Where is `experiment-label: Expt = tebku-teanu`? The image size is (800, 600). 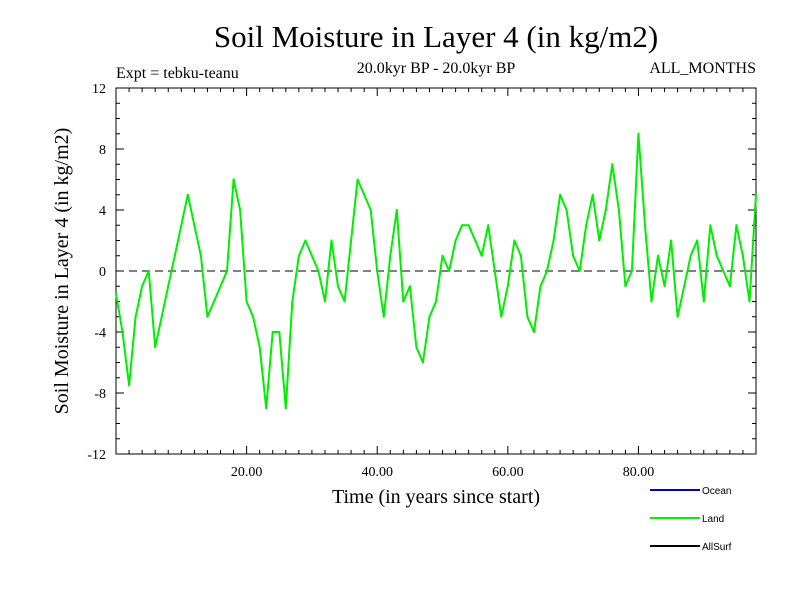
experiment-label: Expt = tebku-teanu is located at coordinates (177, 73).